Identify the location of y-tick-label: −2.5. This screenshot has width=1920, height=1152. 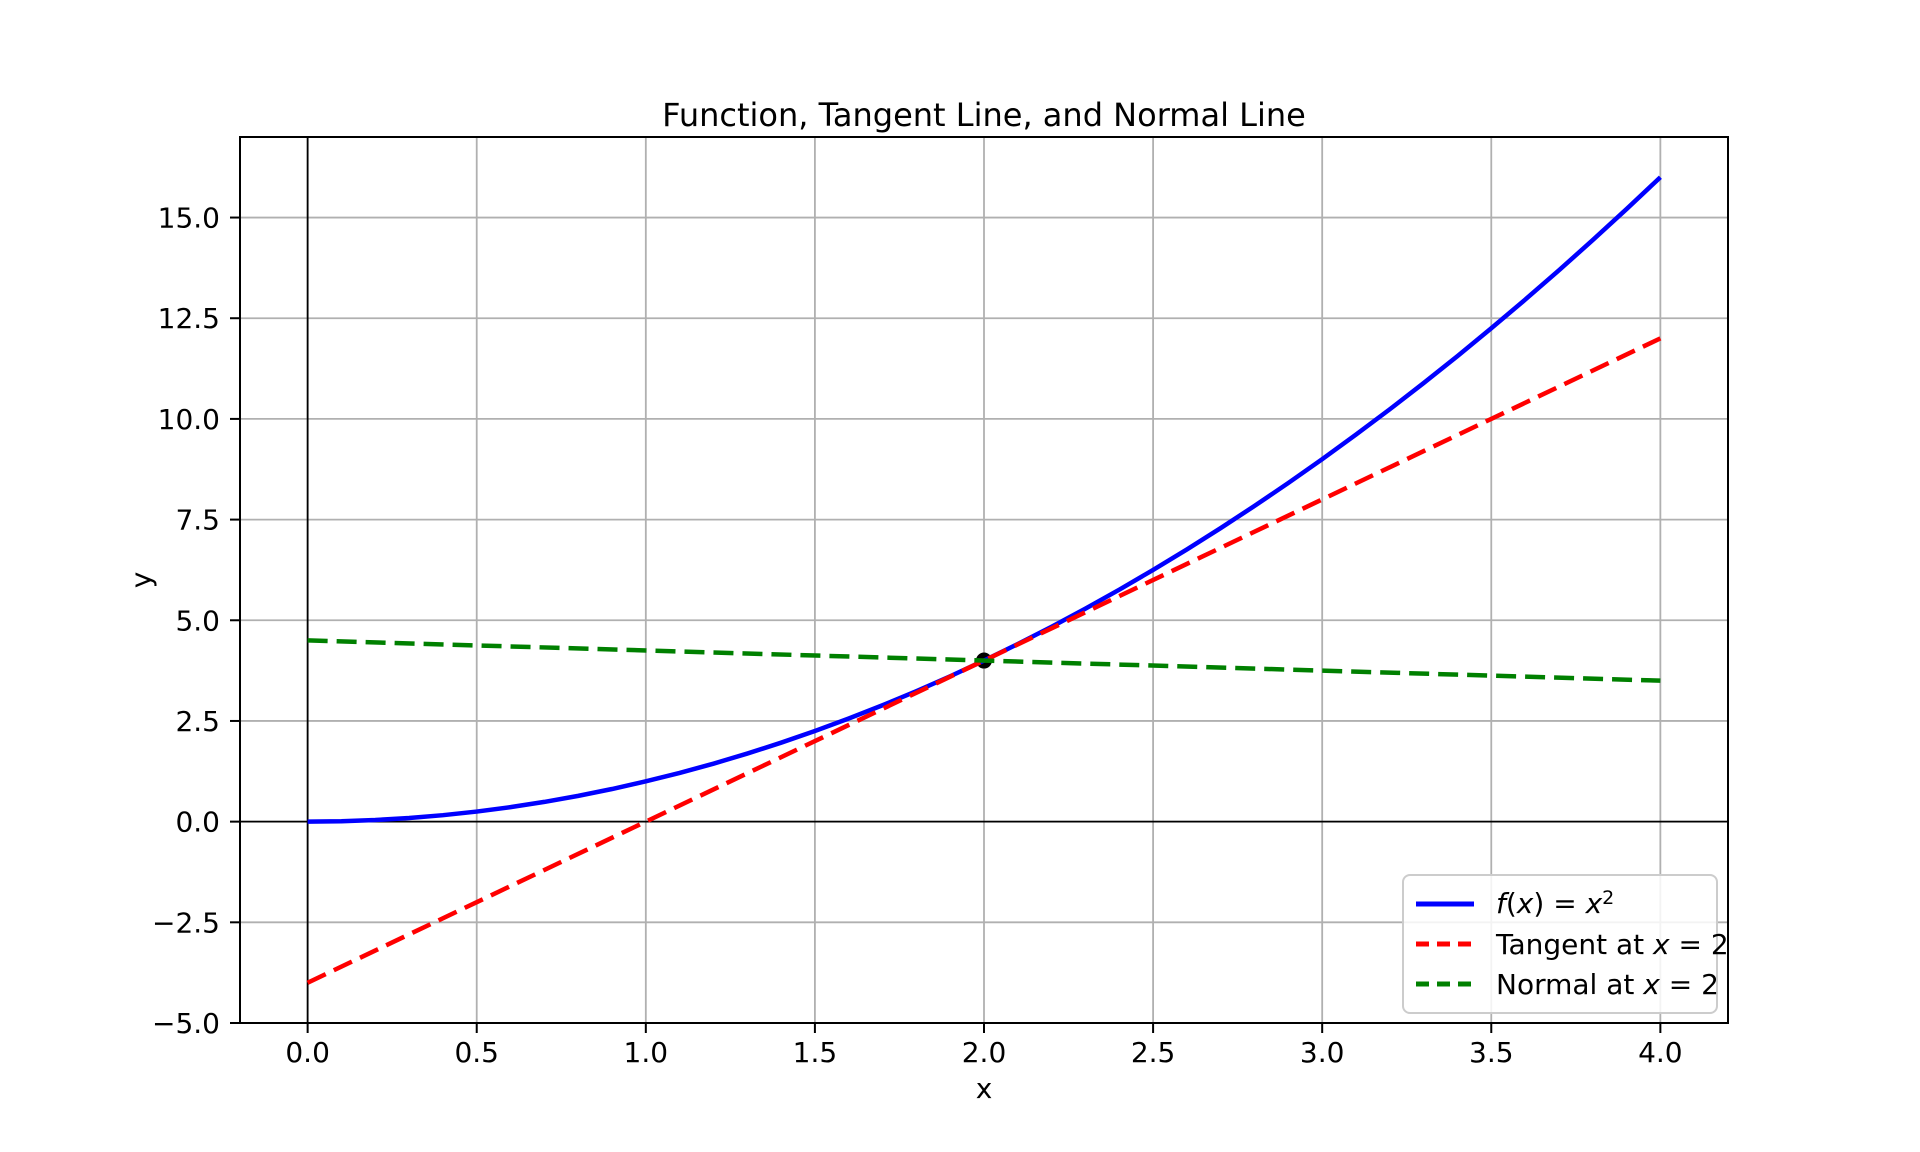
(186, 922).